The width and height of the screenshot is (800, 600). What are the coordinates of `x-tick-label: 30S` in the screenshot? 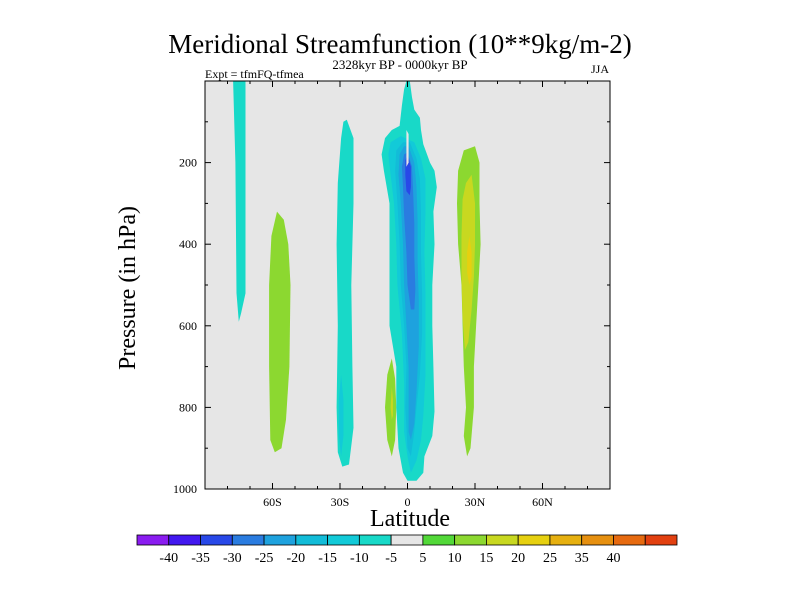 It's located at (340, 502).